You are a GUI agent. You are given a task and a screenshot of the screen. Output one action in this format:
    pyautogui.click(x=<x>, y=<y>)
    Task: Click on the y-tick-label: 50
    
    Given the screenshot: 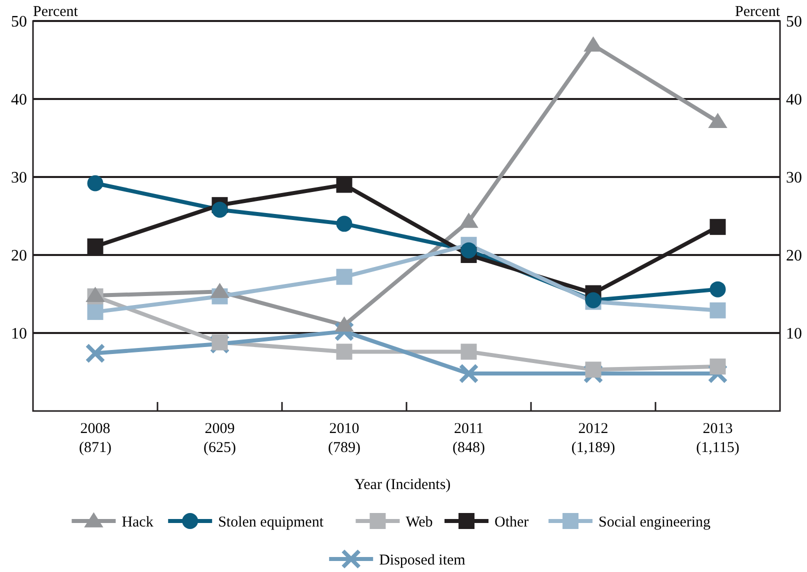 What is the action you would take?
    pyautogui.click(x=19, y=22)
    